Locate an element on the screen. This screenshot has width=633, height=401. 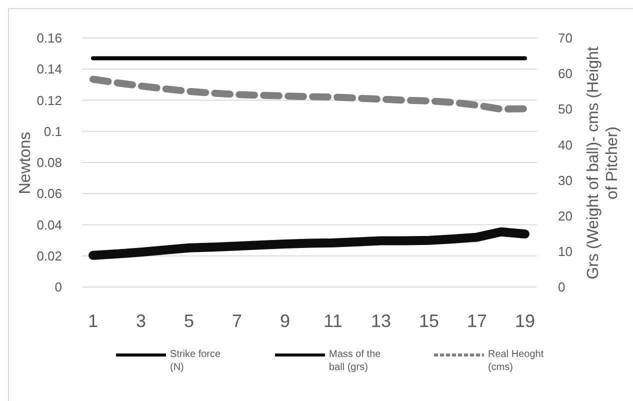
y2-tick-label: 60 is located at coordinates (565, 74).